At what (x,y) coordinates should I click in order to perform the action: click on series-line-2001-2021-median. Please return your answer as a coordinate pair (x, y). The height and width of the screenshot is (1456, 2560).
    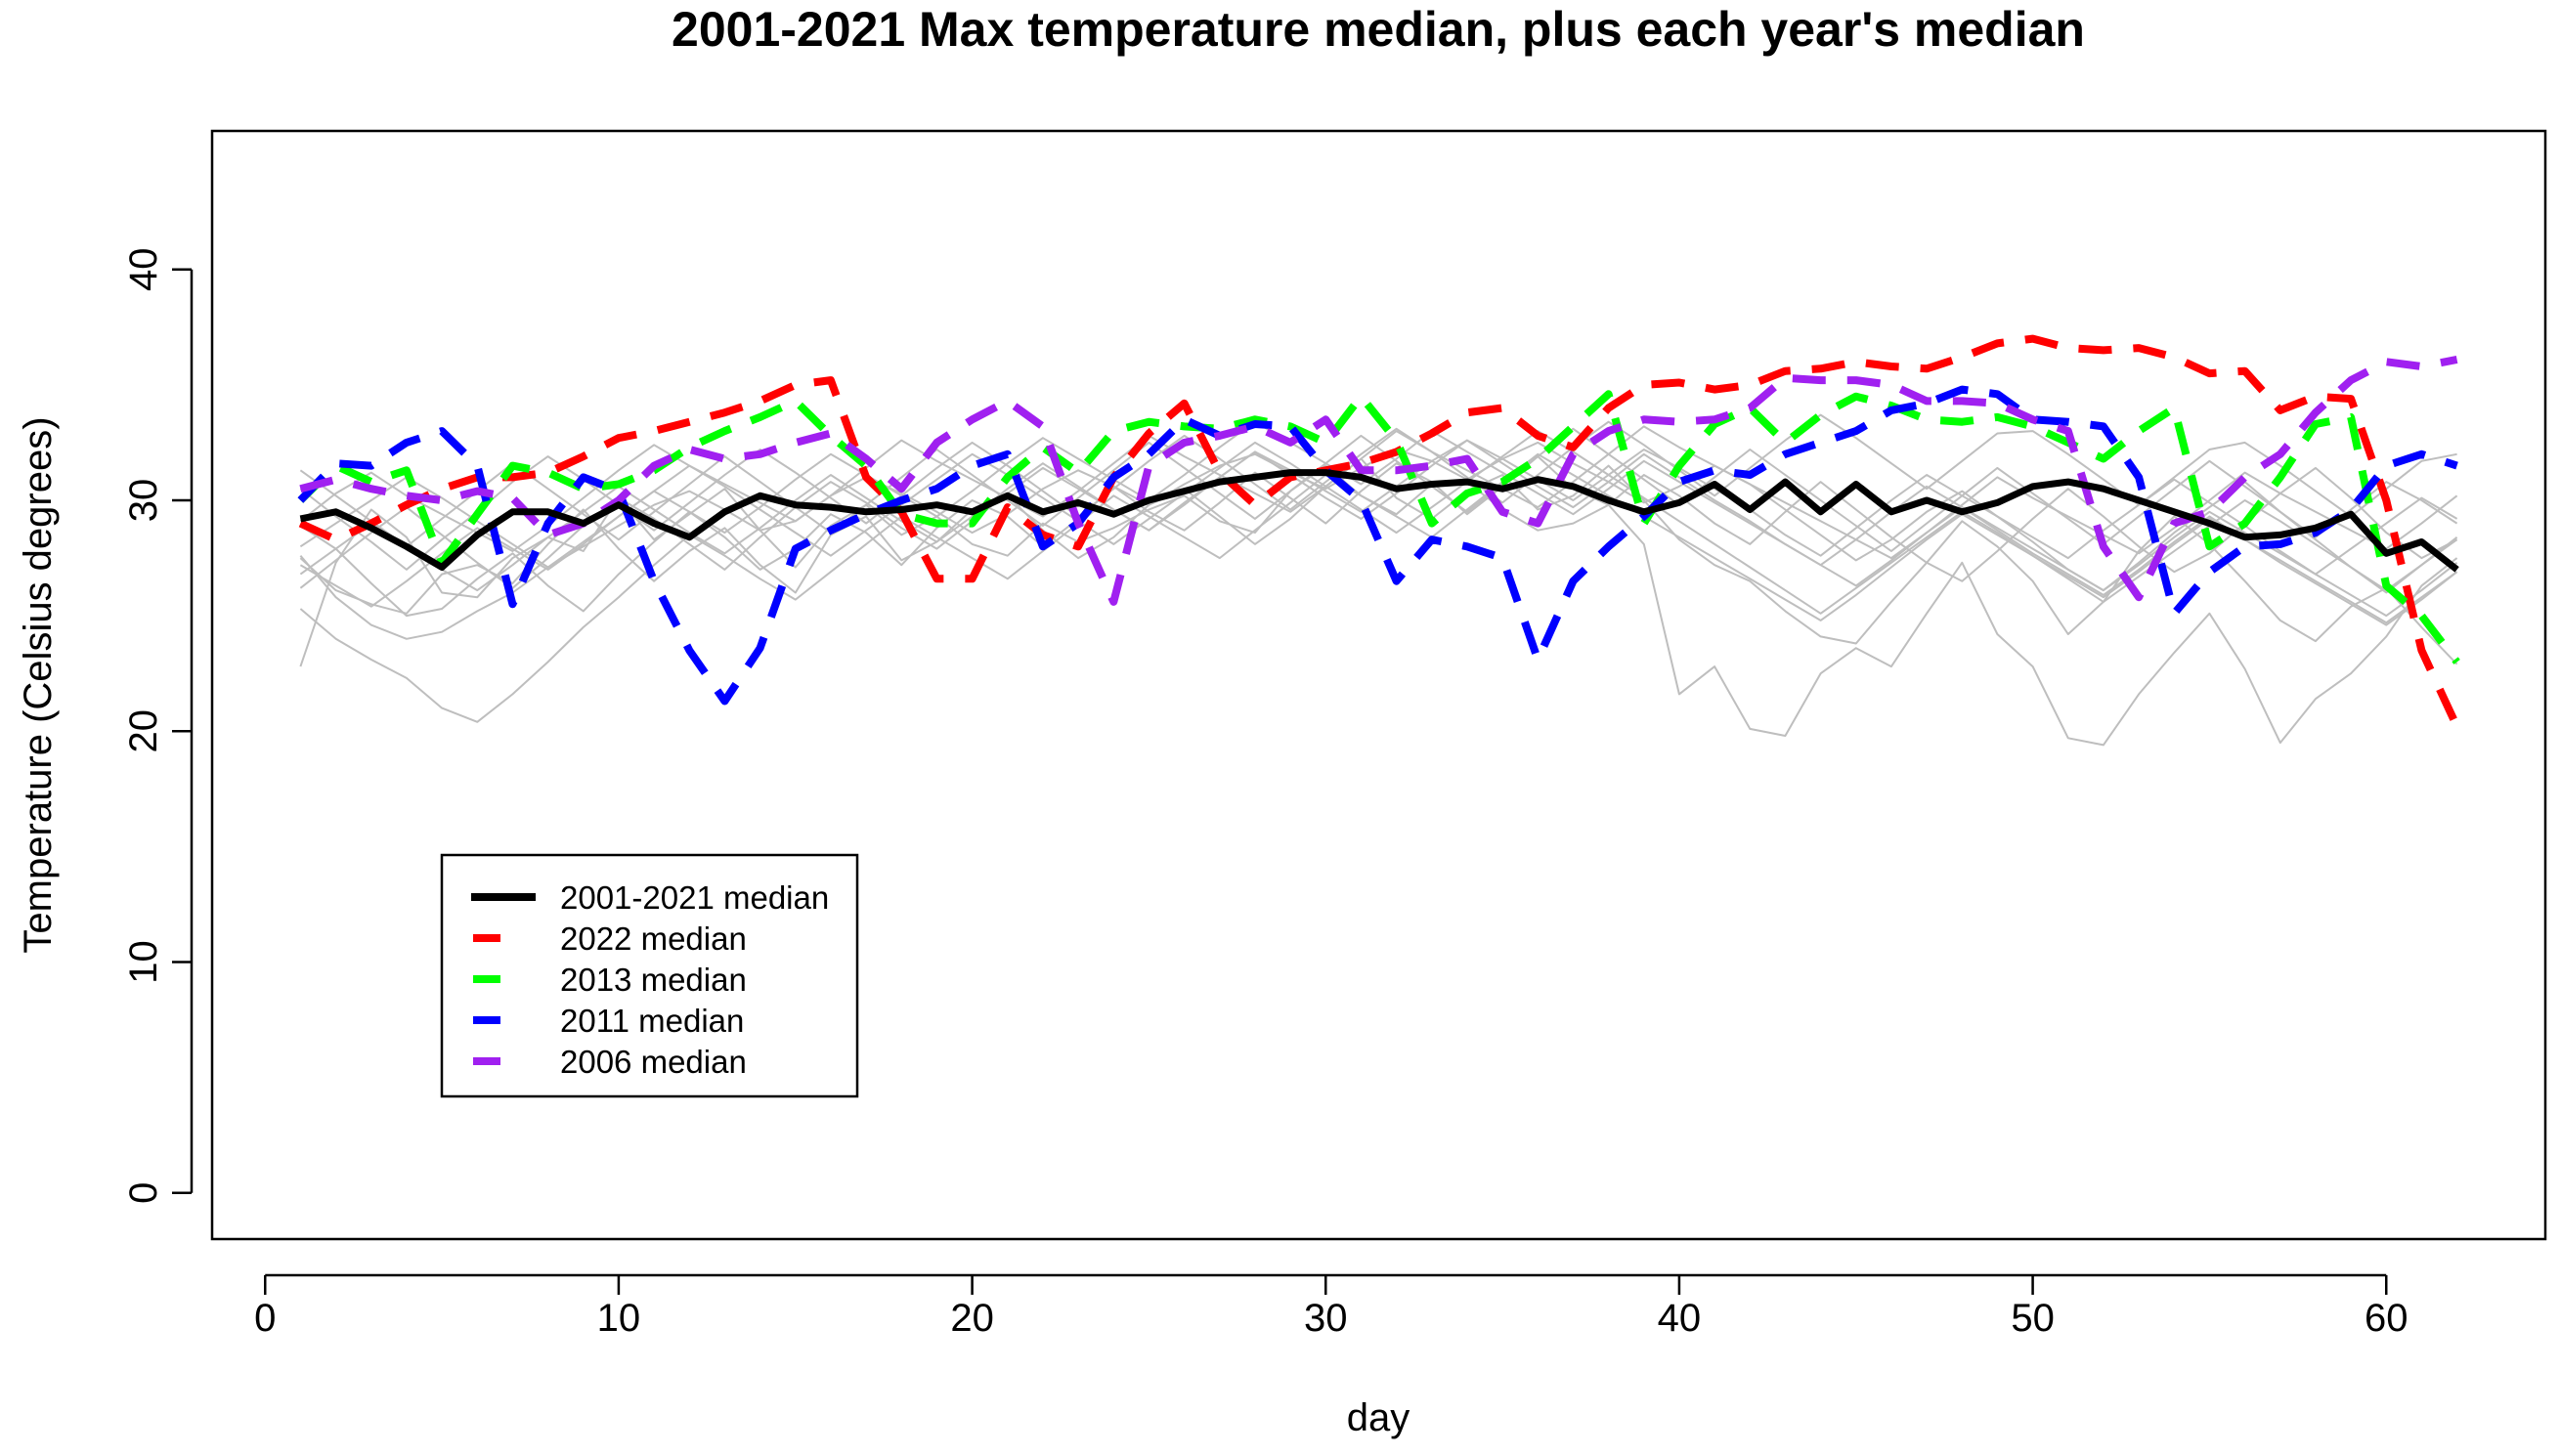
    Looking at the image, I should click on (1379, 521).